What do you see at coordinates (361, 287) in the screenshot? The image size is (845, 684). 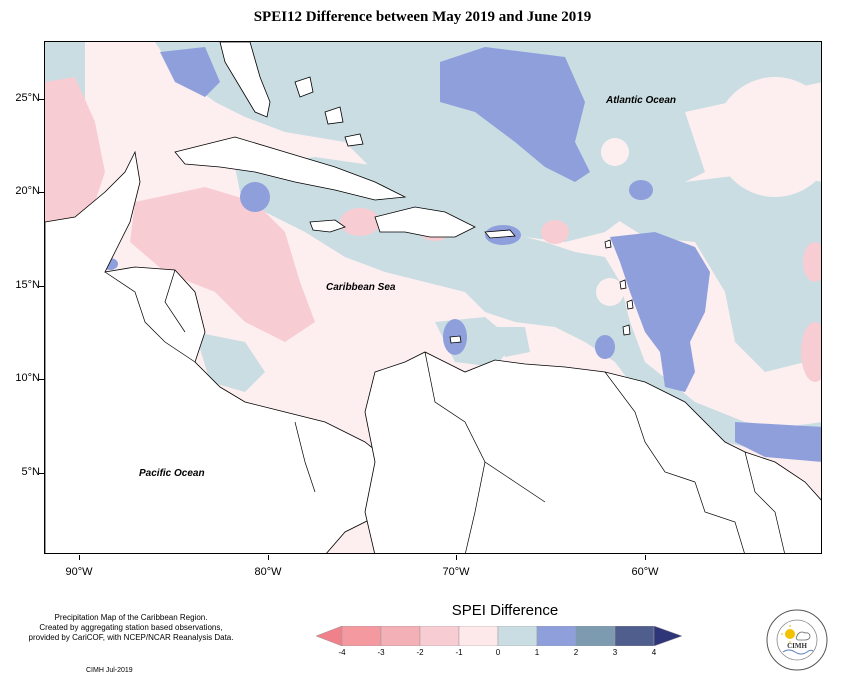 I see `caribbean-sea-label: Caribbean Sea` at bounding box center [361, 287].